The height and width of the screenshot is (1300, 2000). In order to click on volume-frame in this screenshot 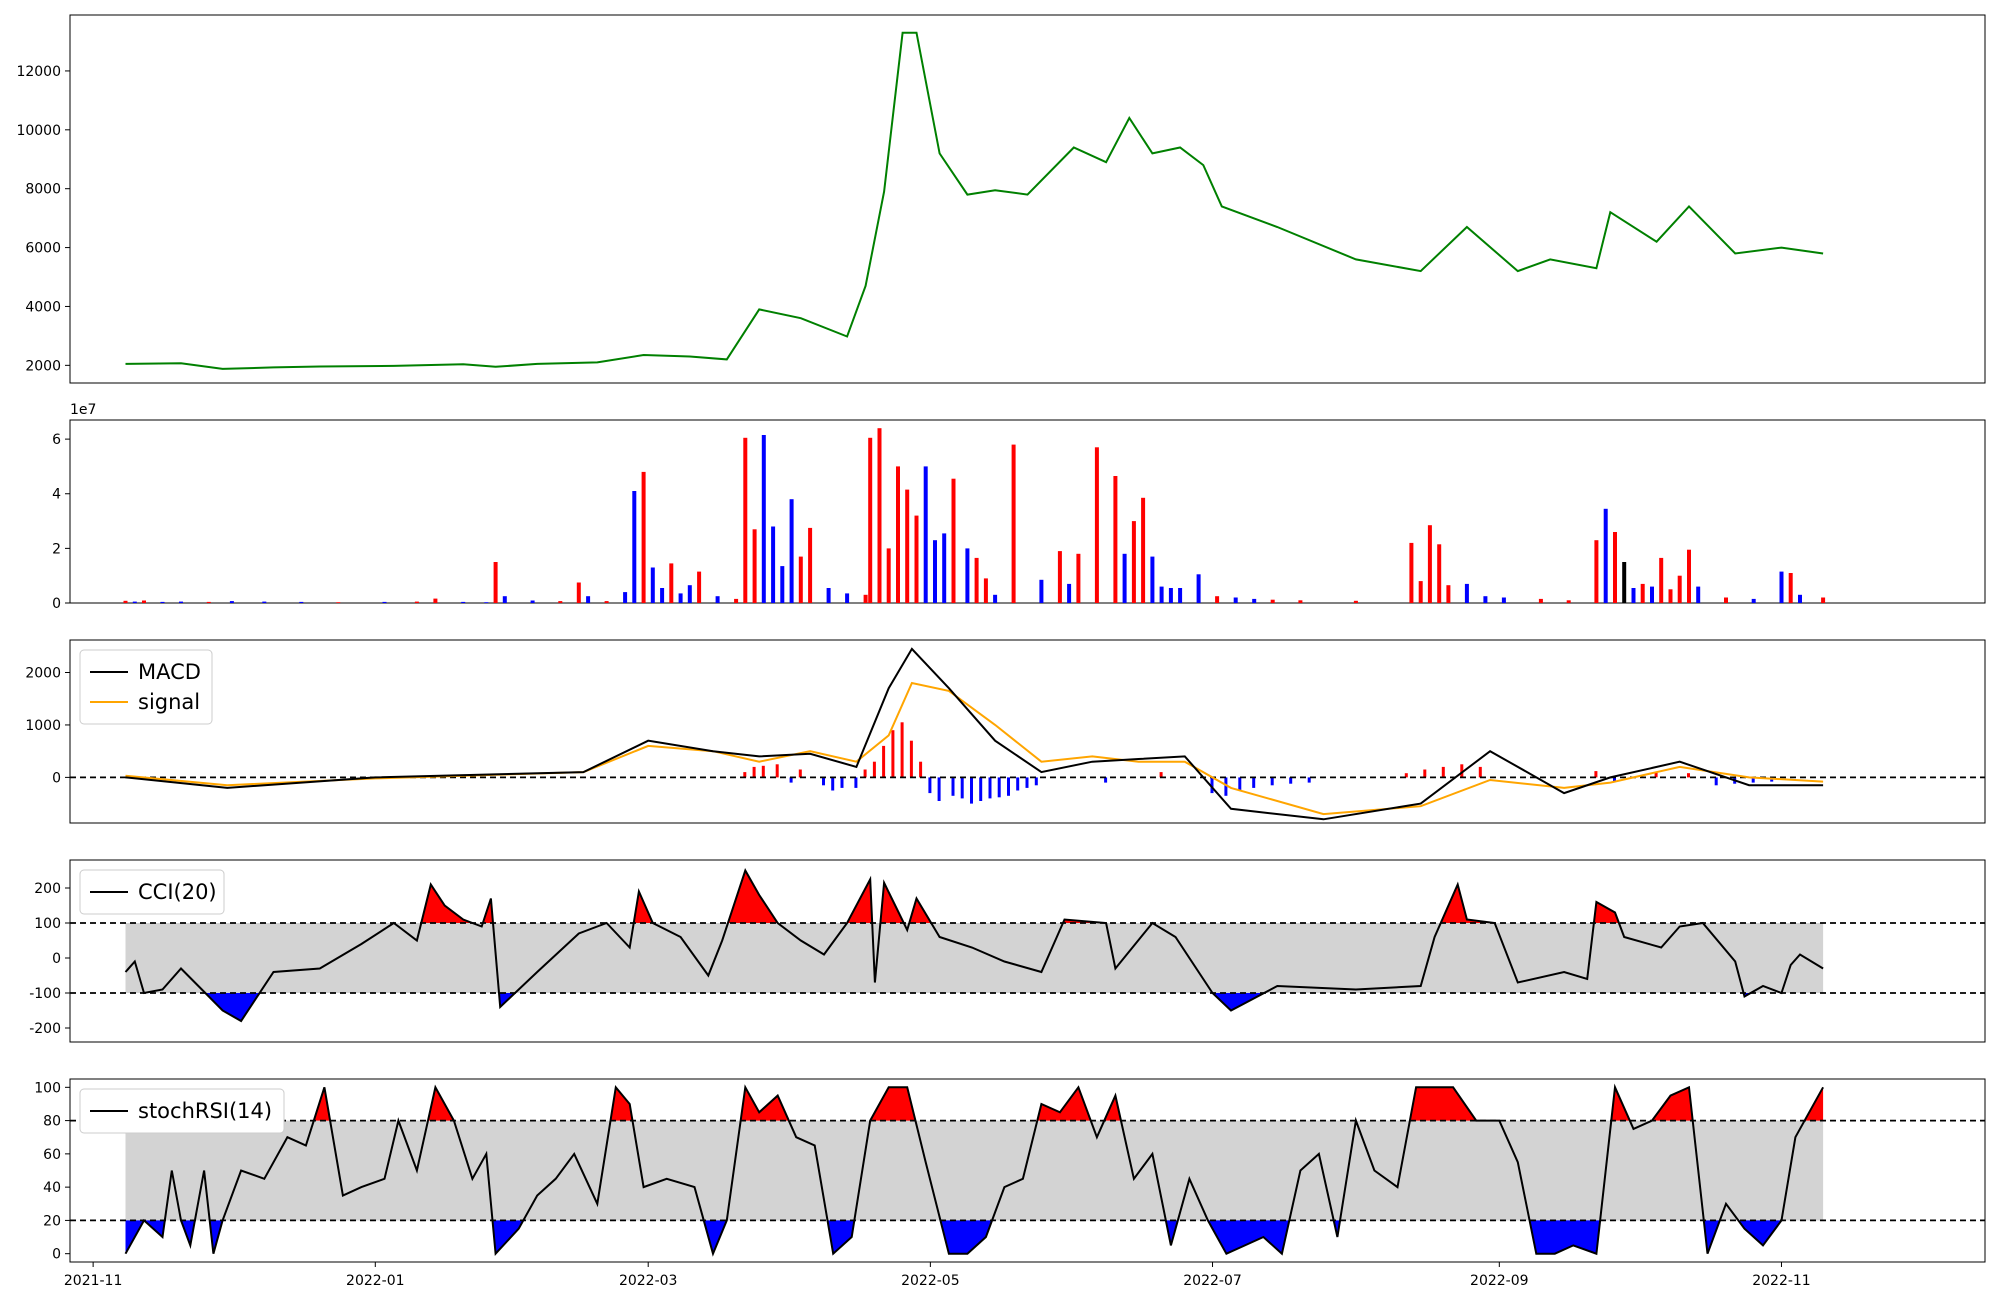, I will do `click(1027, 511)`.